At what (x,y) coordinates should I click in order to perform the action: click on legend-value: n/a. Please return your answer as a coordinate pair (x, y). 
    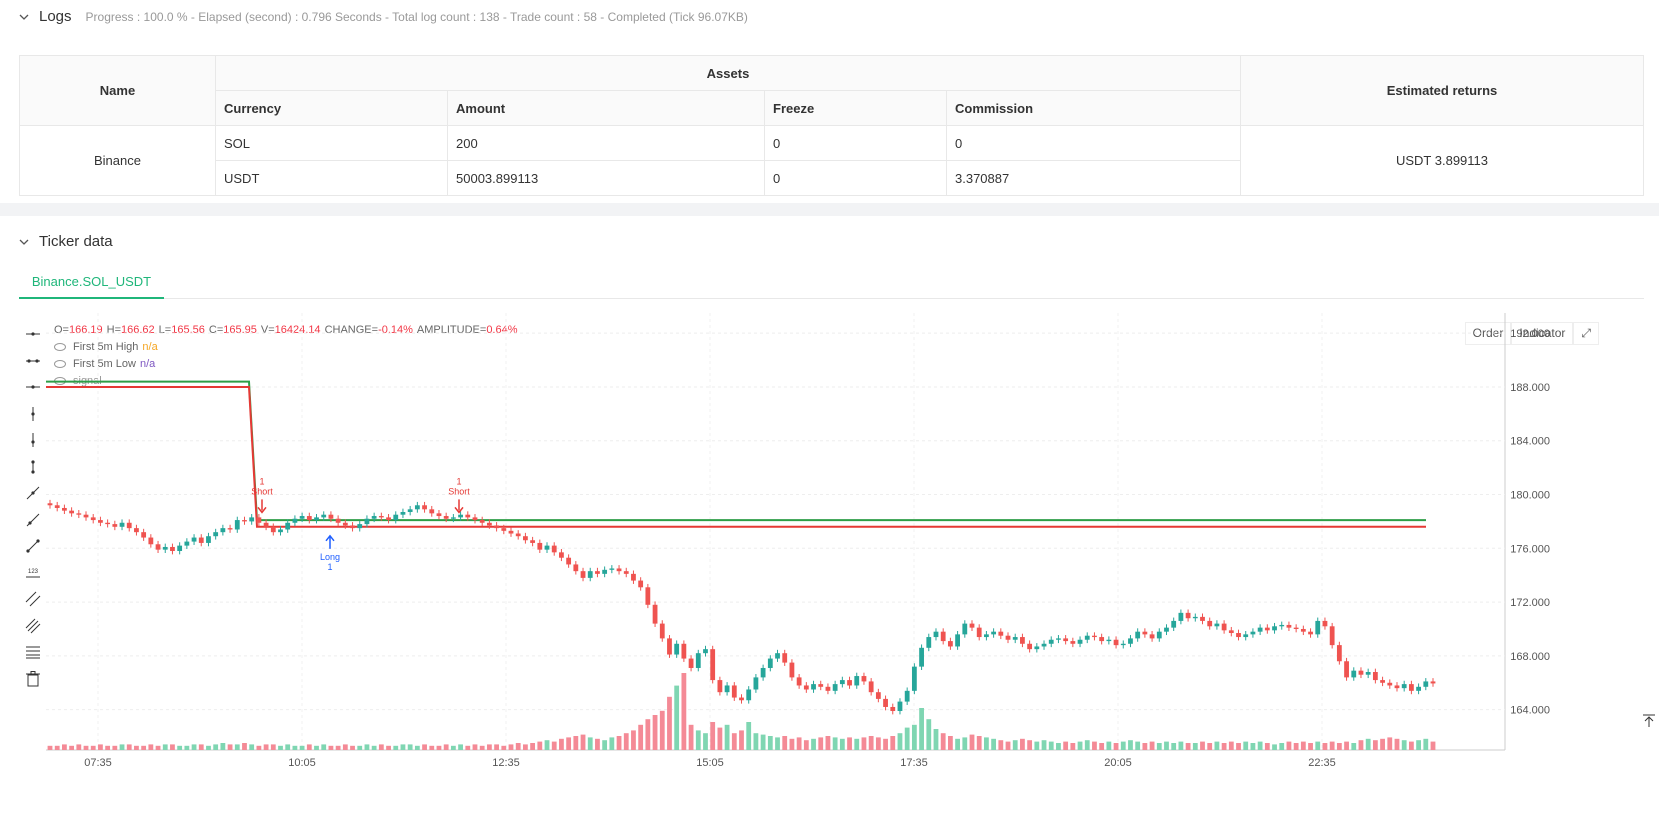
    Looking at the image, I should click on (147, 363).